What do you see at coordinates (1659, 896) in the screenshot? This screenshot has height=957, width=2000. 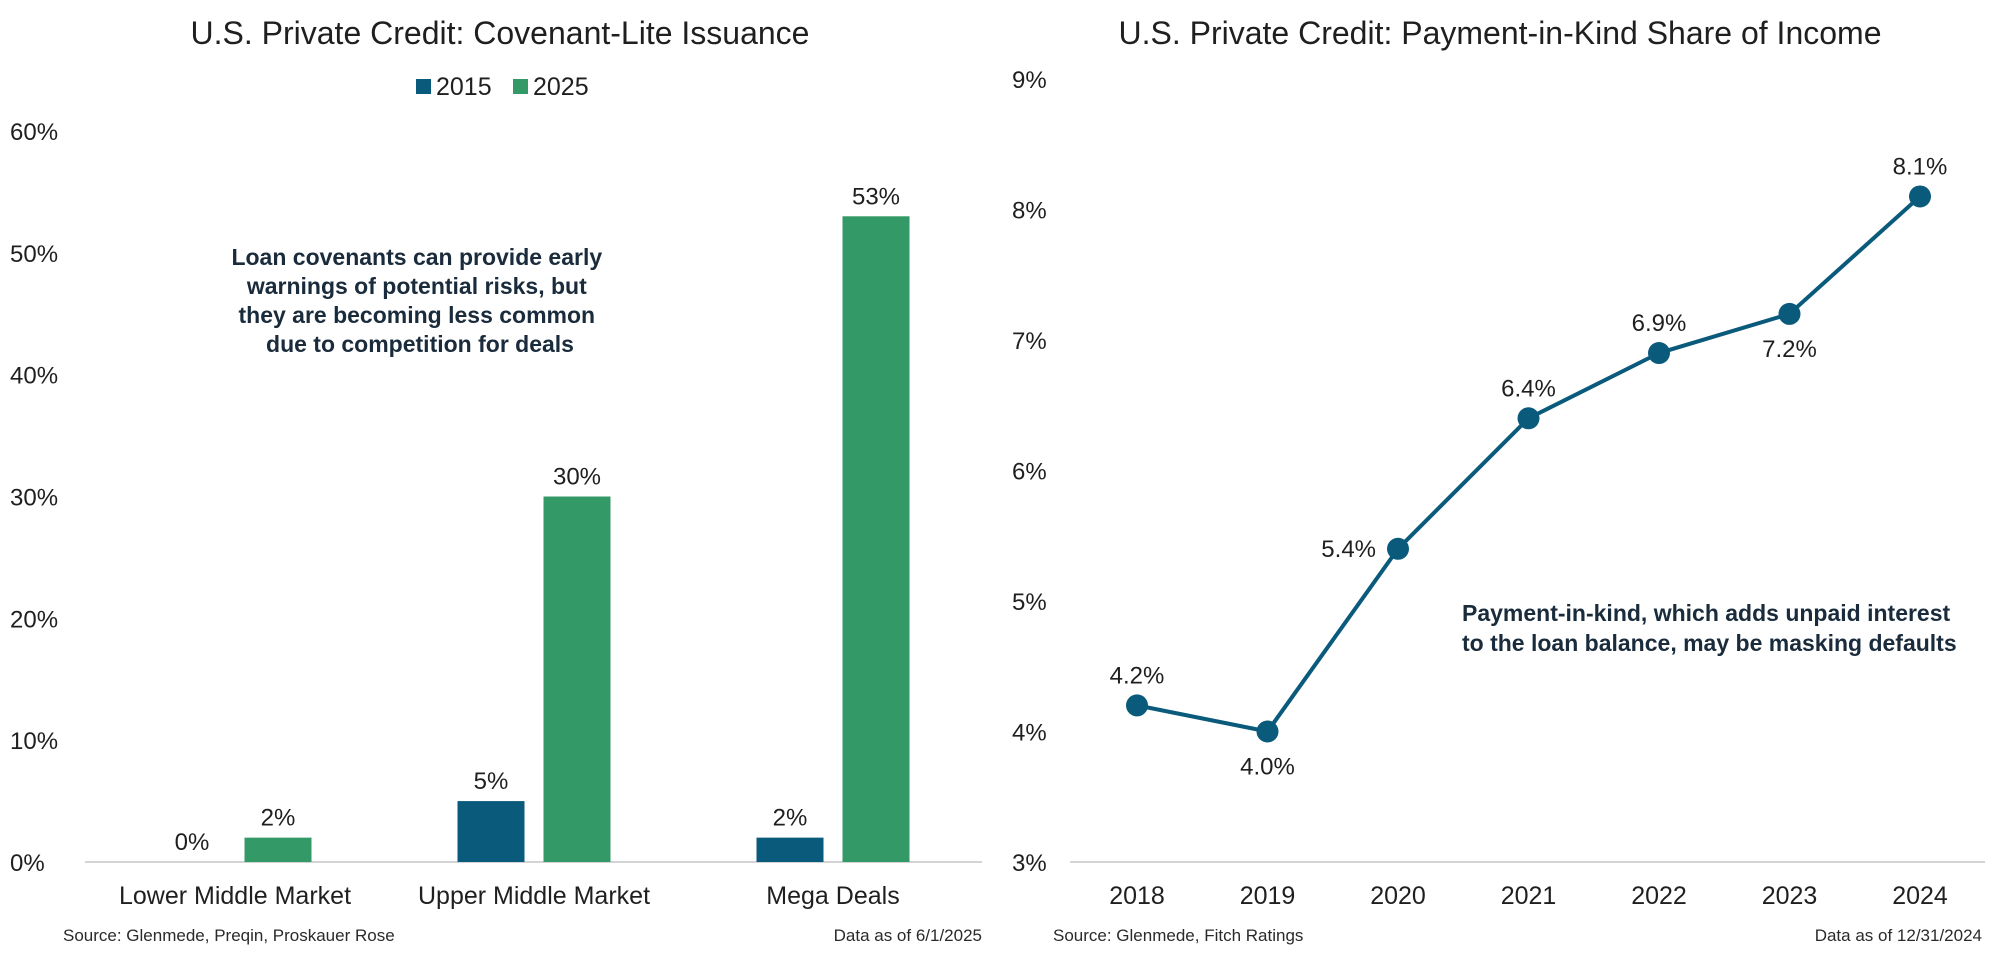 I see `right-x-tick: 2022` at bounding box center [1659, 896].